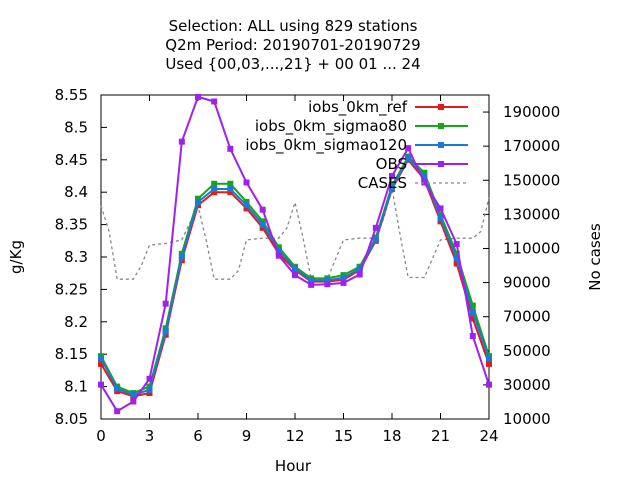 Image resolution: width=640 pixels, height=480 pixels. I want to click on y2-axis-label: No cases, so click(595, 257).